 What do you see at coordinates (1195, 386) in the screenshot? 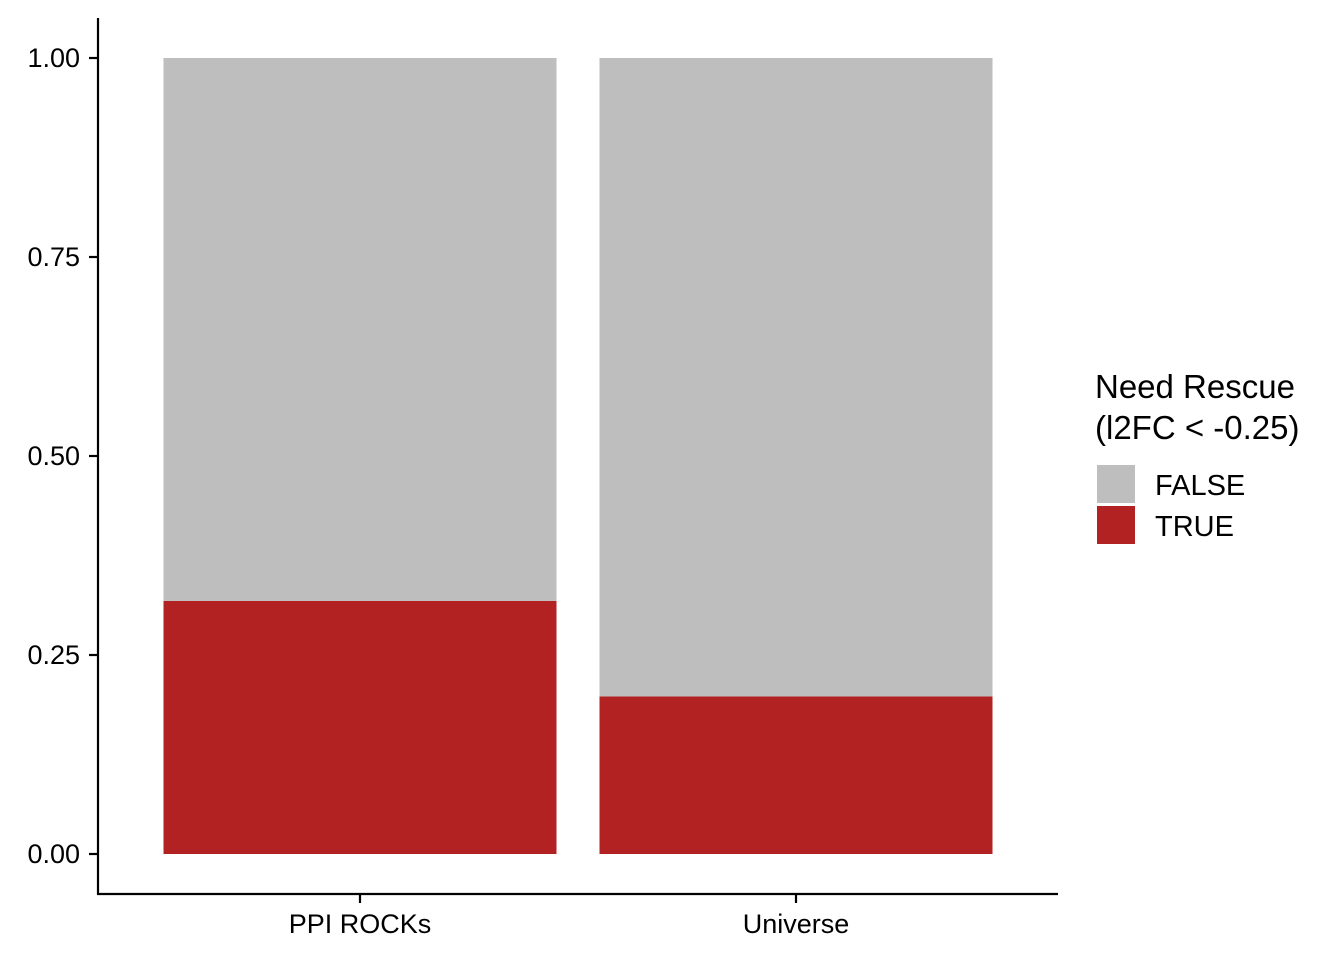
I see `legend-title-line1: Need Rescue` at bounding box center [1195, 386].